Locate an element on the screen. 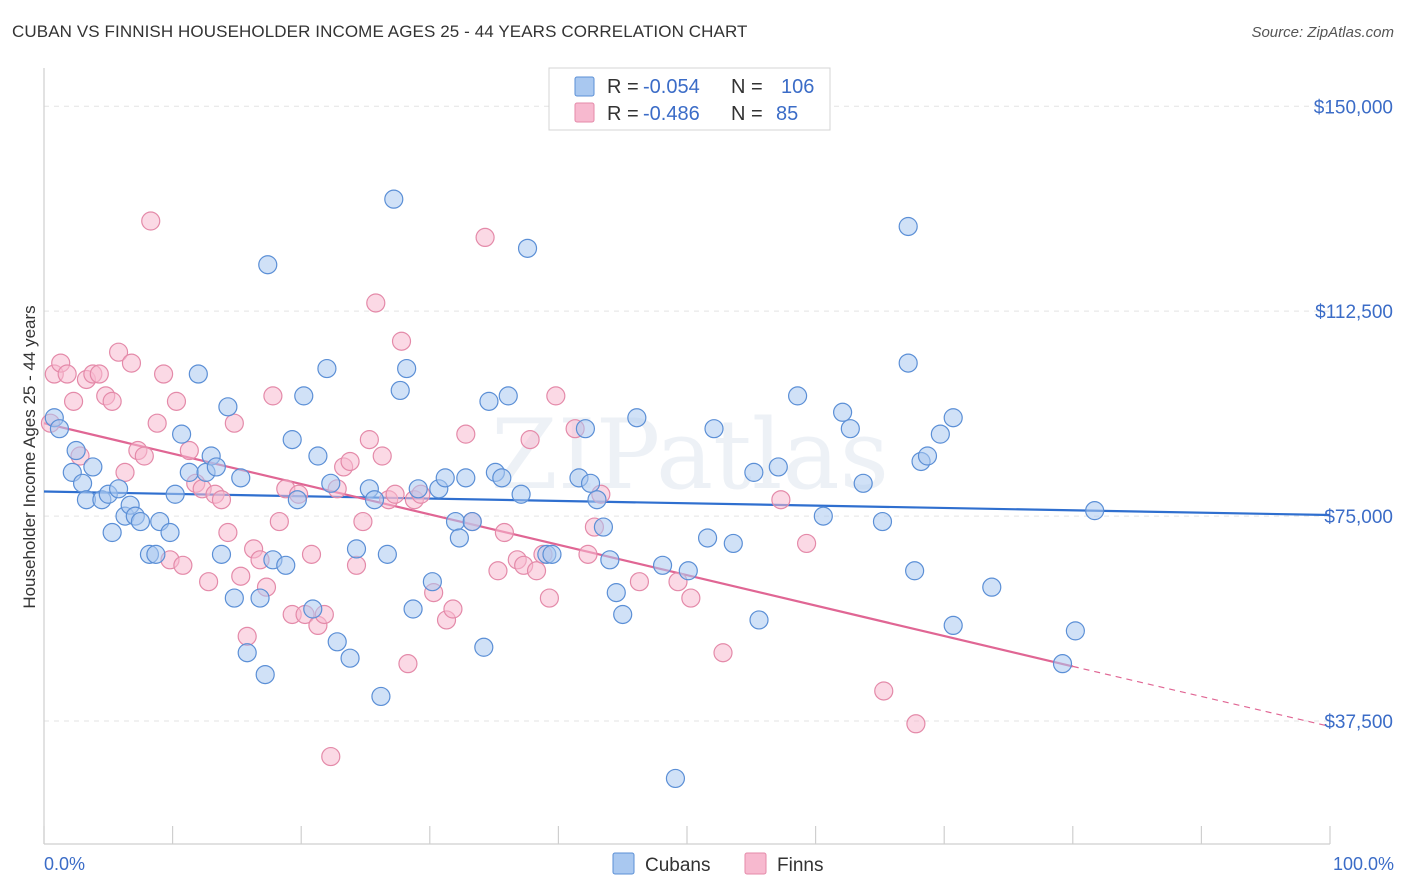 Image resolution: width=1406 pixels, height=892 pixels. bottom-legend-swatch-finns is located at coordinates (755, 863).